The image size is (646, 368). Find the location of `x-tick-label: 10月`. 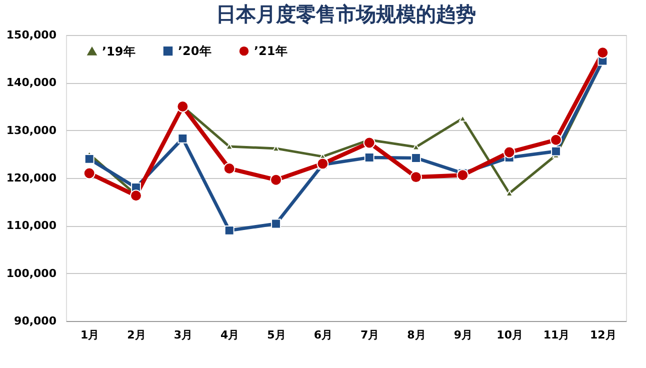

x-tick-label: 10月 is located at coordinates (509, 335).